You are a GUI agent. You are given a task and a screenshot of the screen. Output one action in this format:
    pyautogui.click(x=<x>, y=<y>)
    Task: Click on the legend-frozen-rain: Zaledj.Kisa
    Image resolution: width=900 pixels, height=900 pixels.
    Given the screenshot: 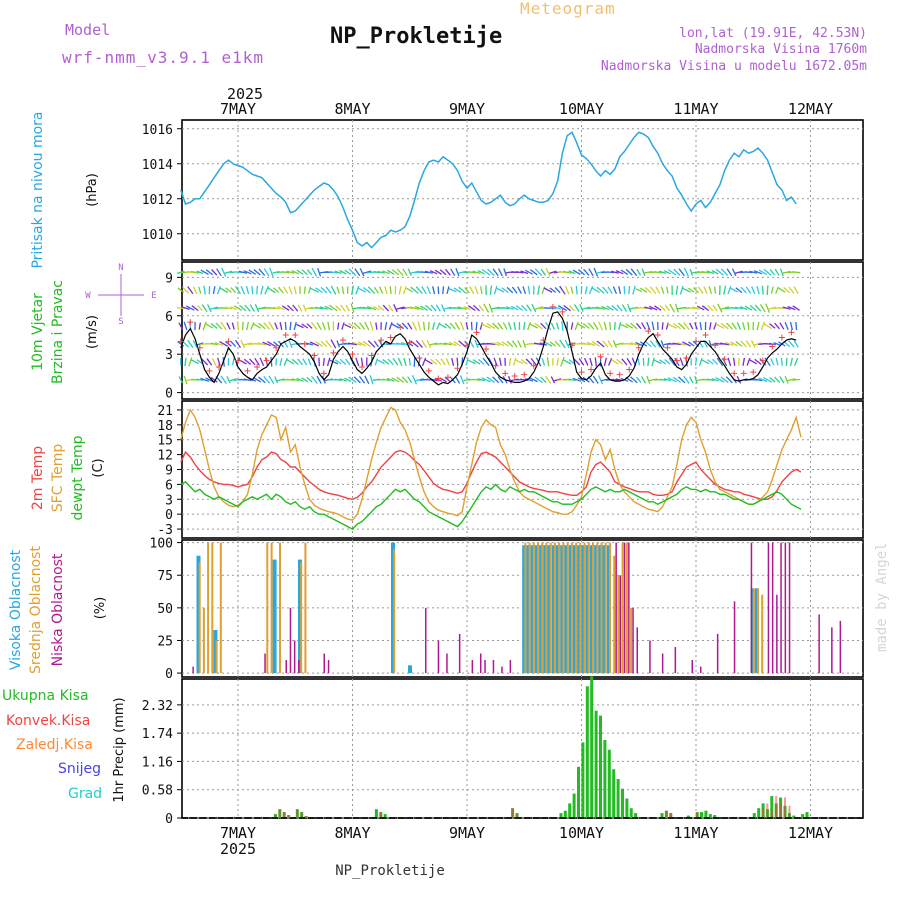 What is the action you would take?
    pyautogui.click(x=54, y=745)
    